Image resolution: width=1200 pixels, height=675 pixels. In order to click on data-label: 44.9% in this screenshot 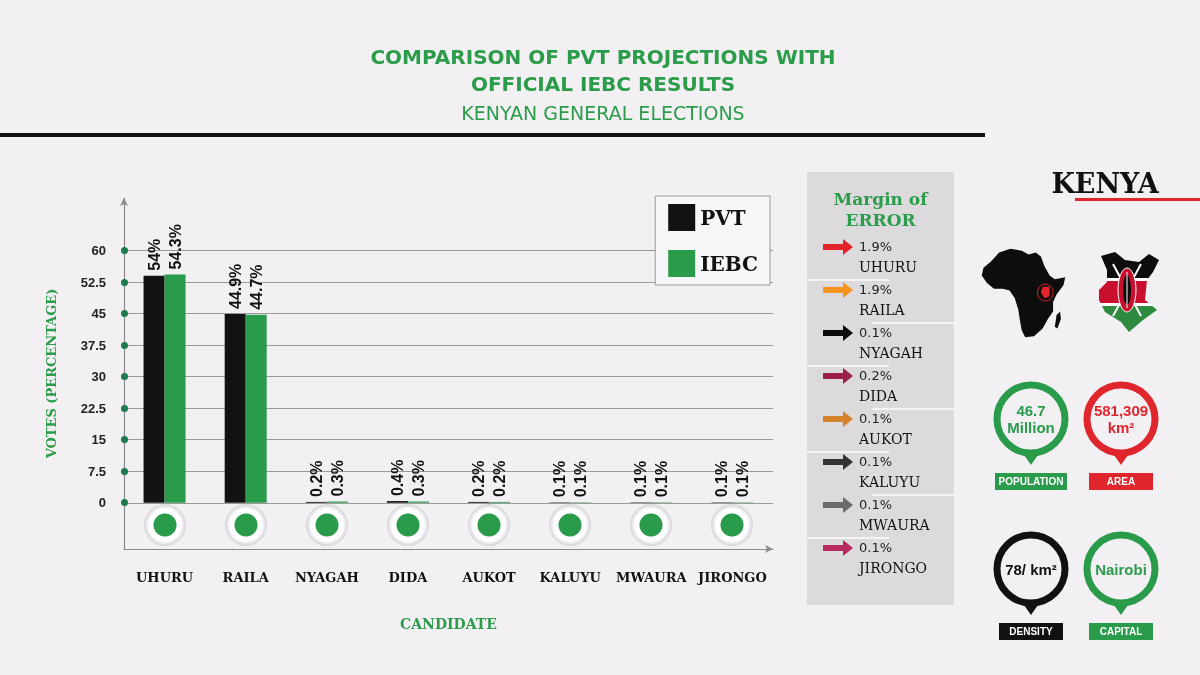, I will do `click(235, 286)`.